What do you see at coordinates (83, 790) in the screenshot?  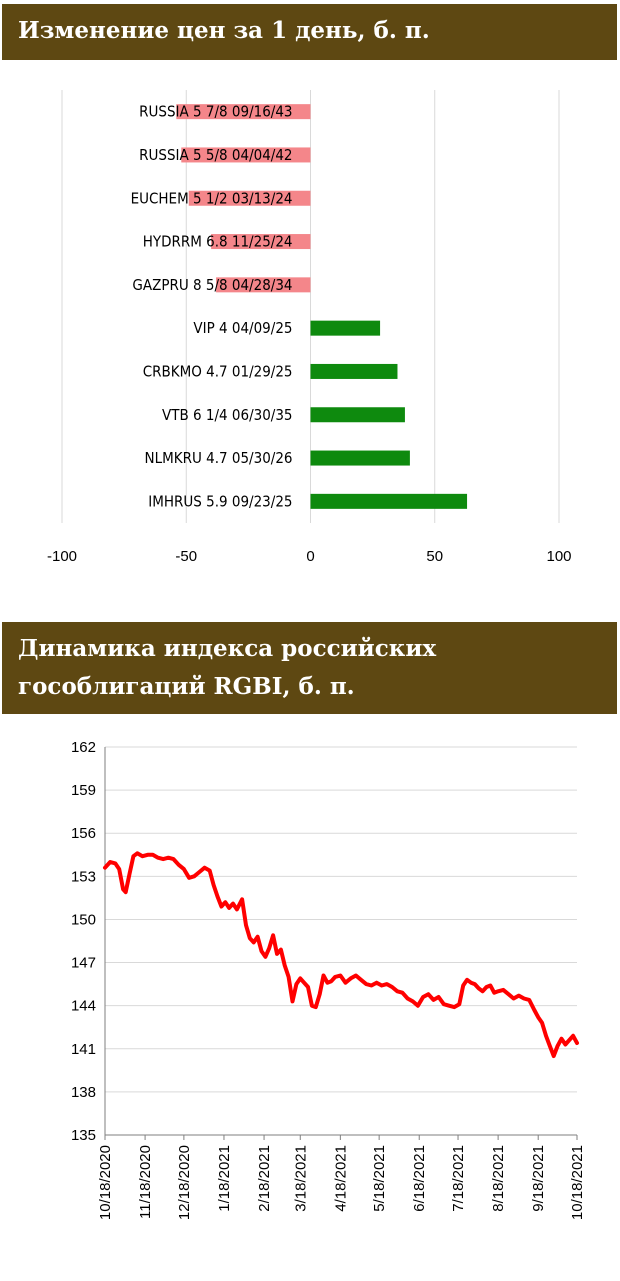 I see `y-tick-label: 159` at bounding box center [83, 790].